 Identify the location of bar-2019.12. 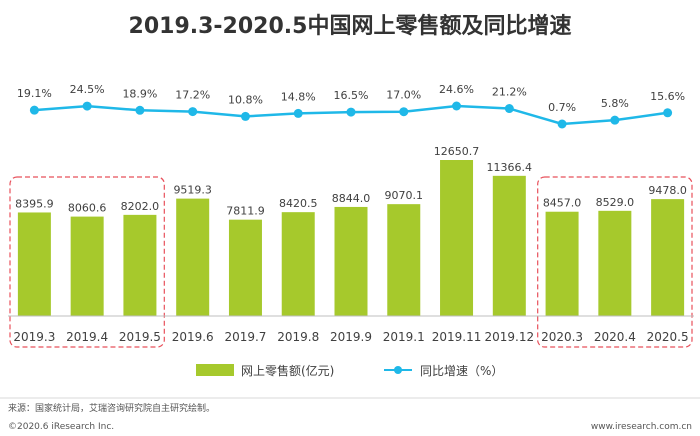
(509, 245).